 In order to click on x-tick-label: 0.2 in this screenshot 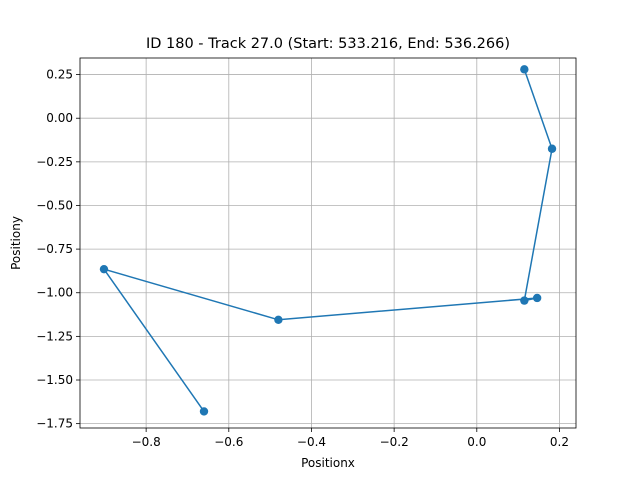, I will do `click(559, 442)`.